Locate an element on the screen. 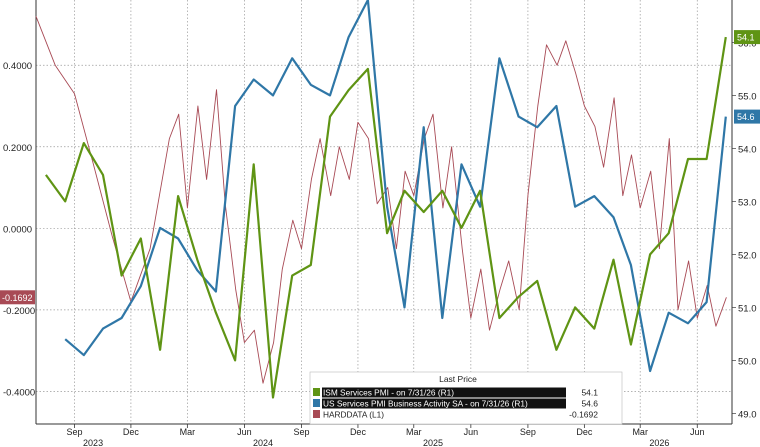  right-tick-label: 50.0 is located at coordinates (747, 361).